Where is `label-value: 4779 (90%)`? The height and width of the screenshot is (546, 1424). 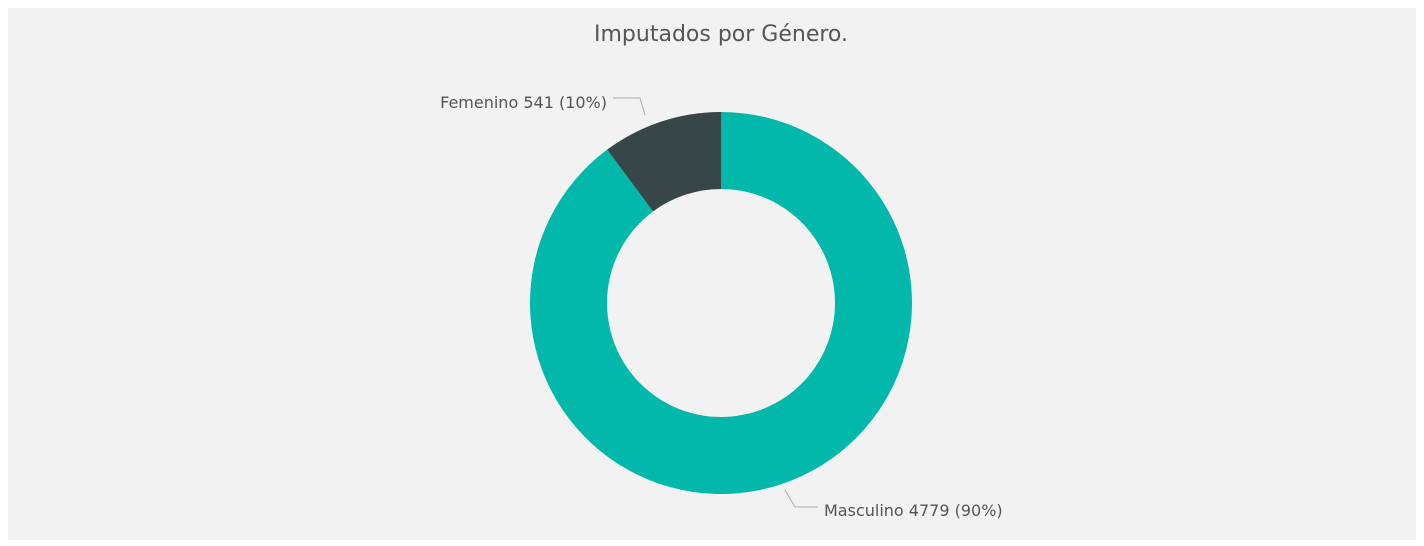
label-value: 4779 (90%) is located at coordinates (956, 510).